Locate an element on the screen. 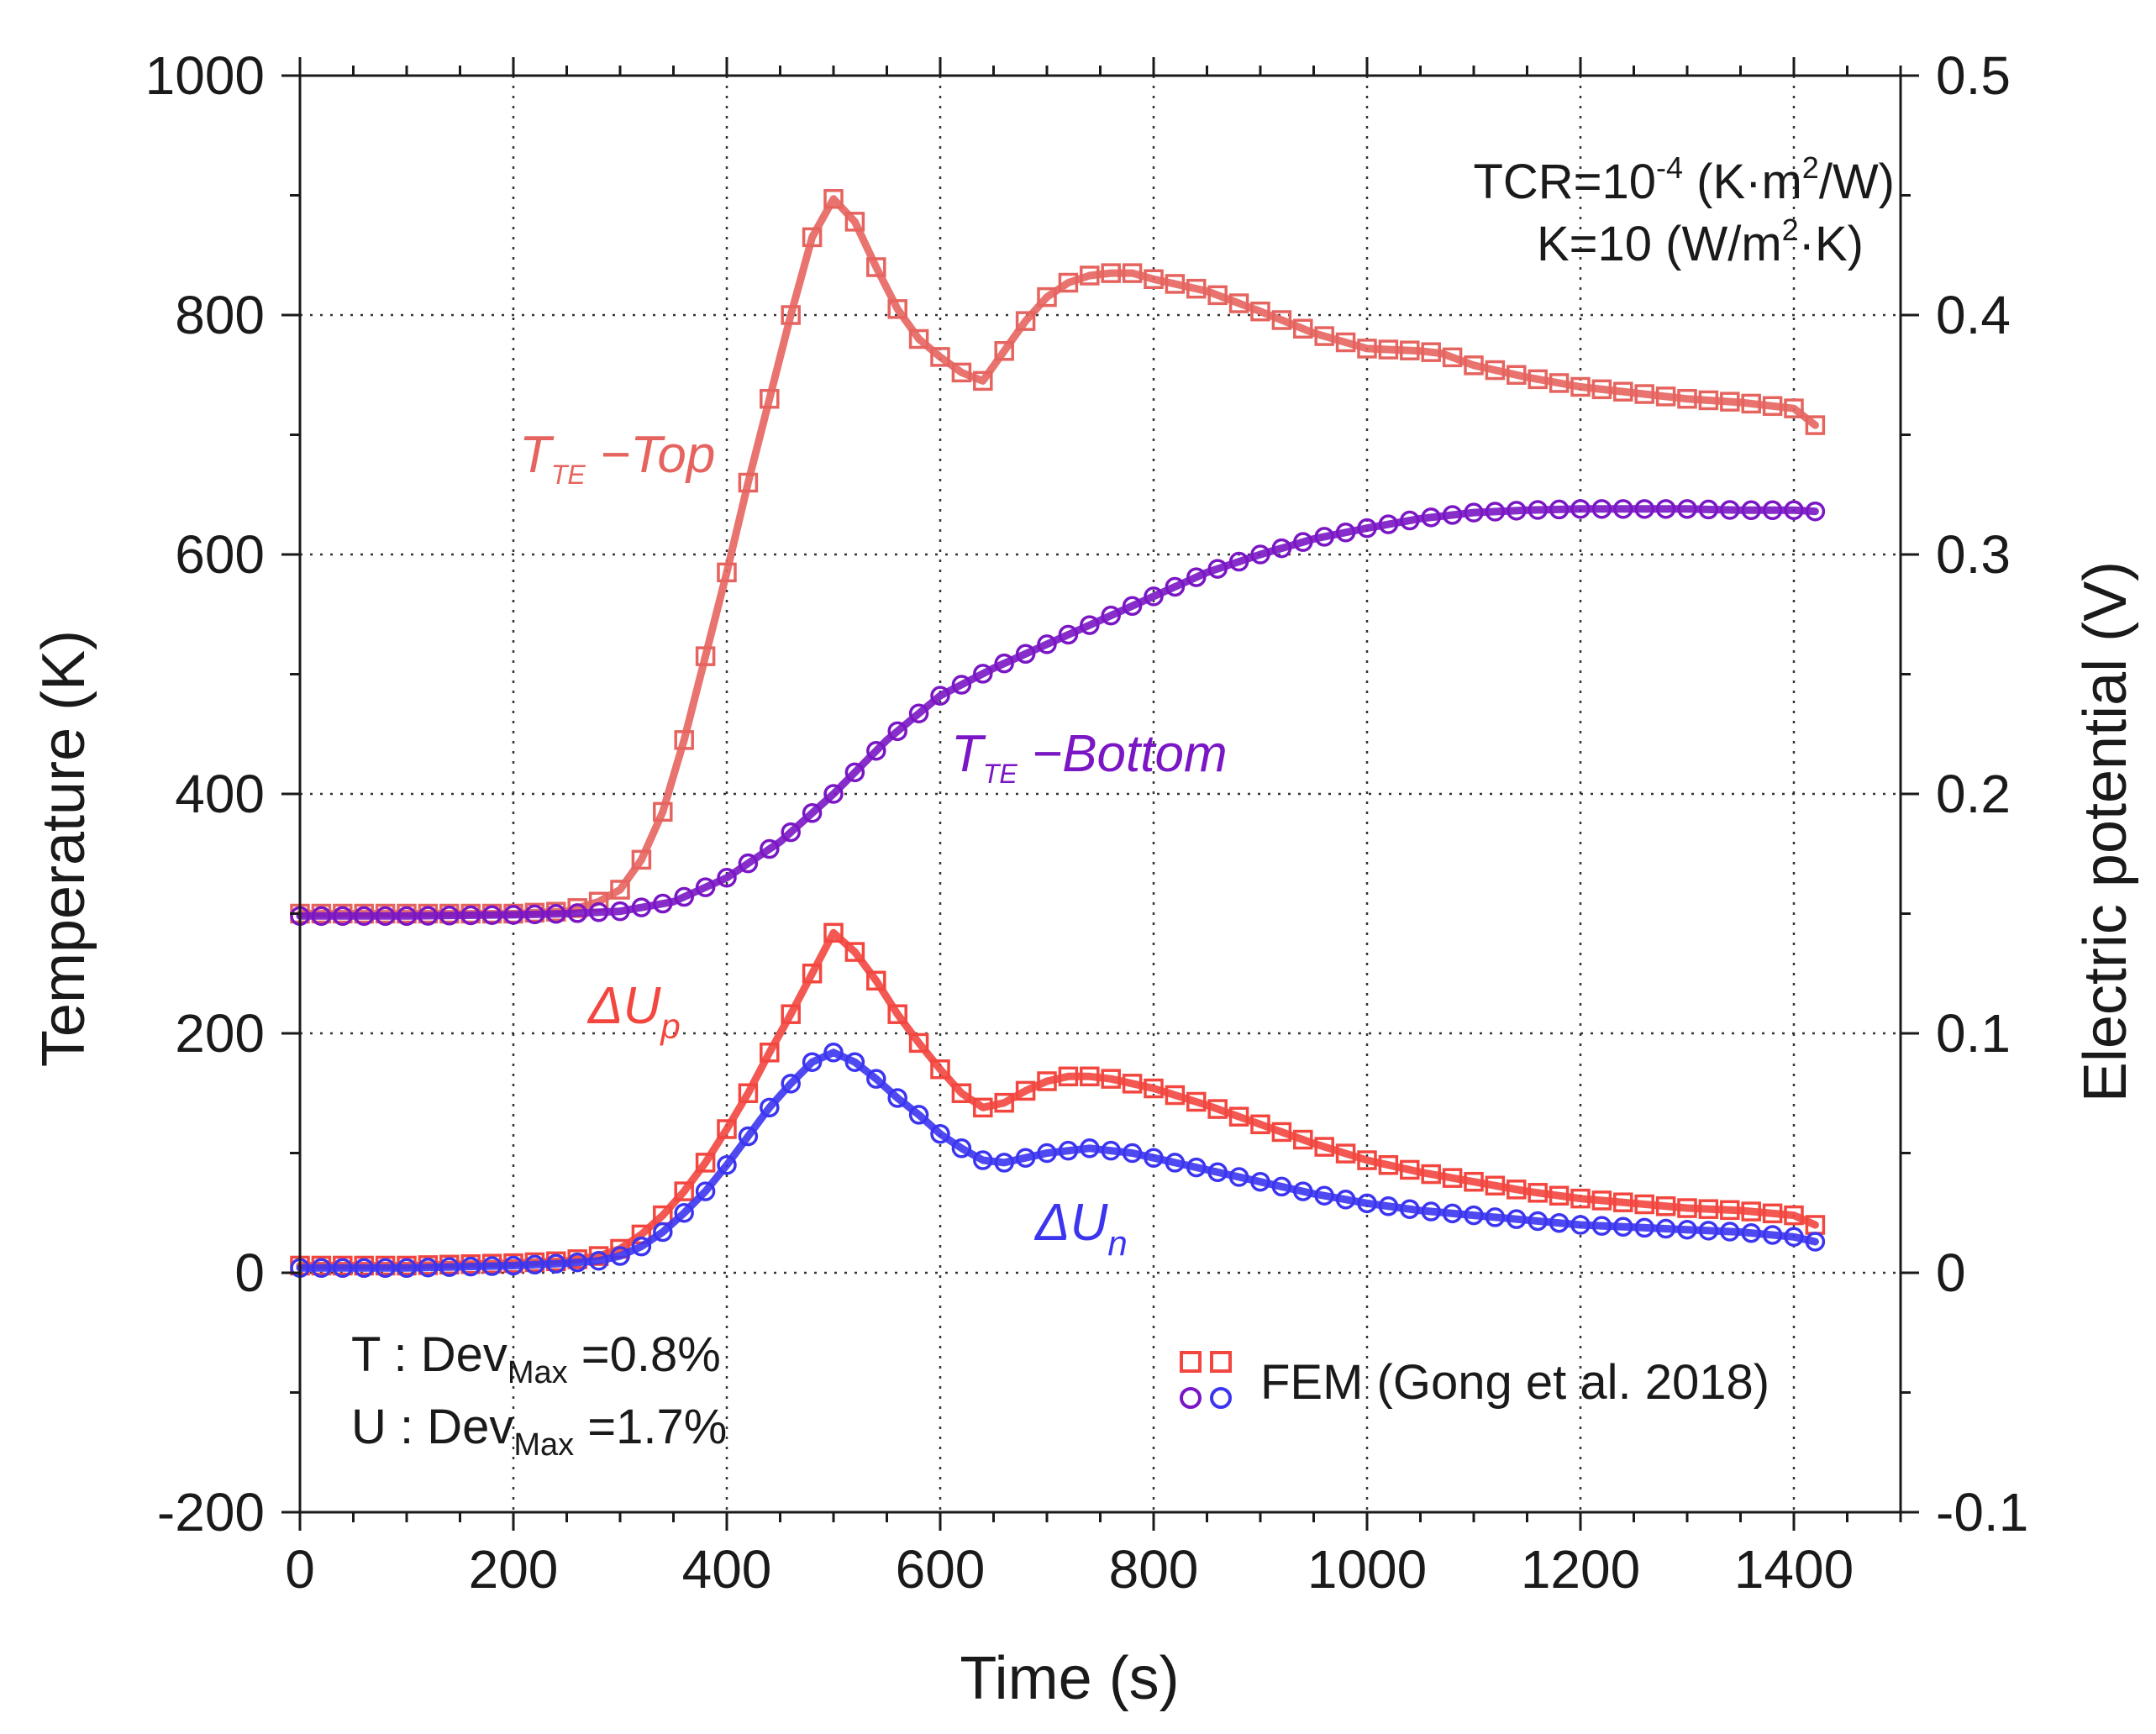 The height and width of the screenshot is (1734, 2156). label-du-n-main: ΔU is located at coordinates (1071, 1223).